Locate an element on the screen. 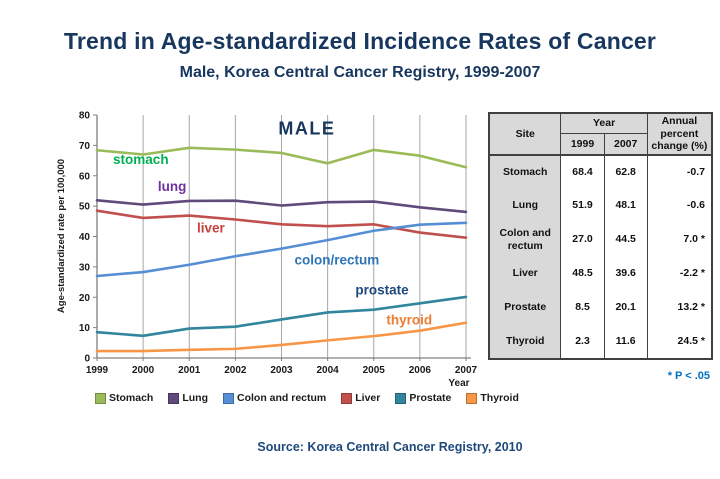  annotation-lung: lung is located at coordinates (172, 186).